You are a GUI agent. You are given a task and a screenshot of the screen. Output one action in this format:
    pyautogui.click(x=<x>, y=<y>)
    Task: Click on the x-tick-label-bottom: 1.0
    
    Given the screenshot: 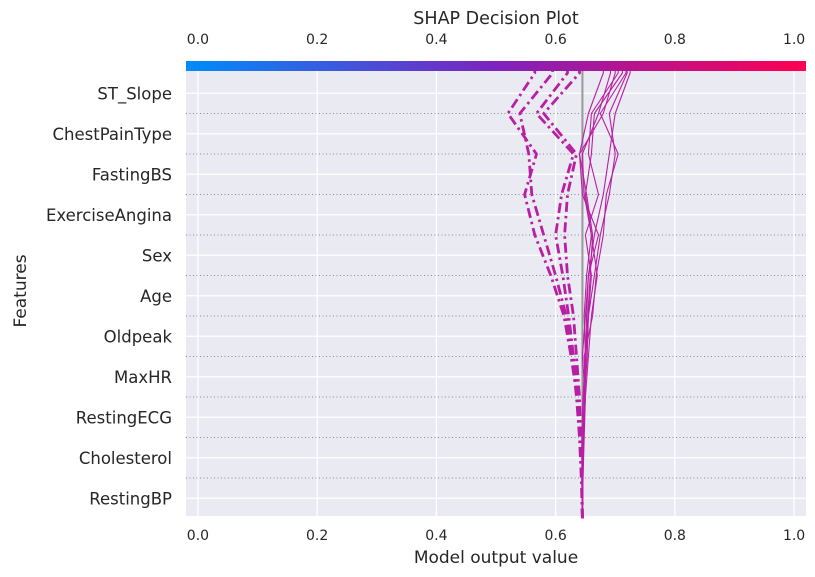 What is the action you would take?
    pyautogui.click(x=794, y=536)
    